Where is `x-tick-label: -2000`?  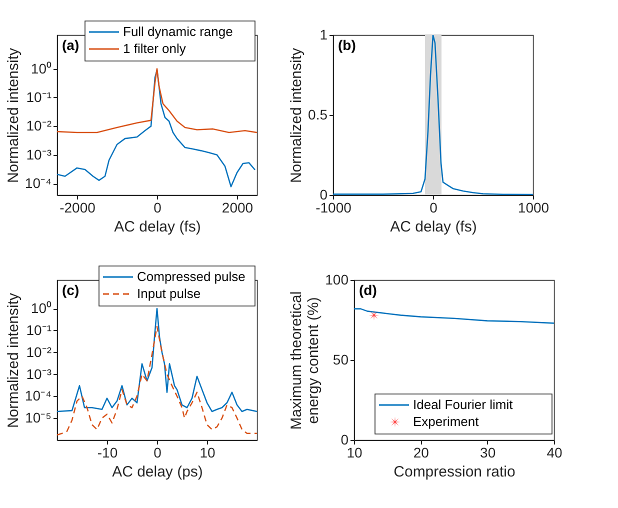
x-tick-label: -2000 is located at coordinates (78, 208).